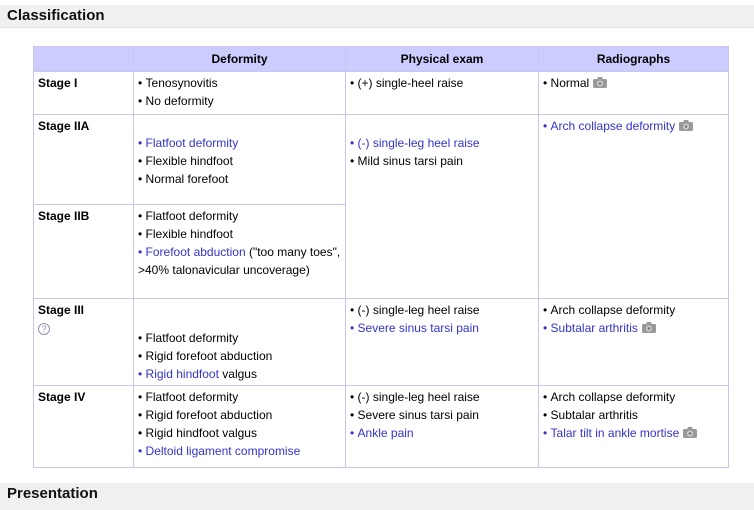 The width and height of the screenshot is (754, 510). What do you see at coordinates (61, 310) in the screenshot?
I see `stage-label: Stage III` at bounding box center [61, 310].